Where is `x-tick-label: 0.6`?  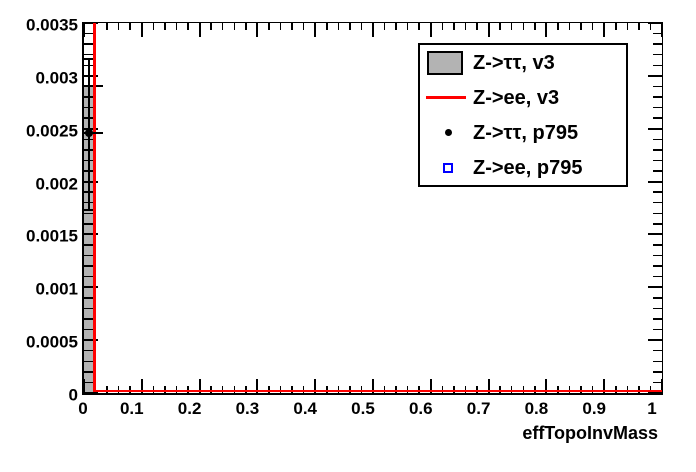 x-tick-label: 0.6 is located at coordinates (420, 408).